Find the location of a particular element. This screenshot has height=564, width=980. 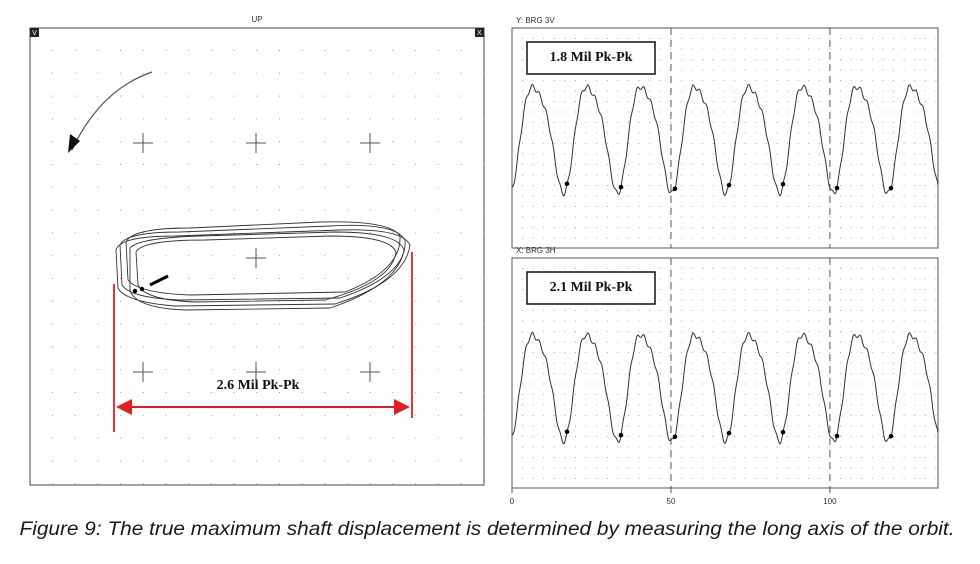

keyphasor-dot is located at coordinates (567, 184).